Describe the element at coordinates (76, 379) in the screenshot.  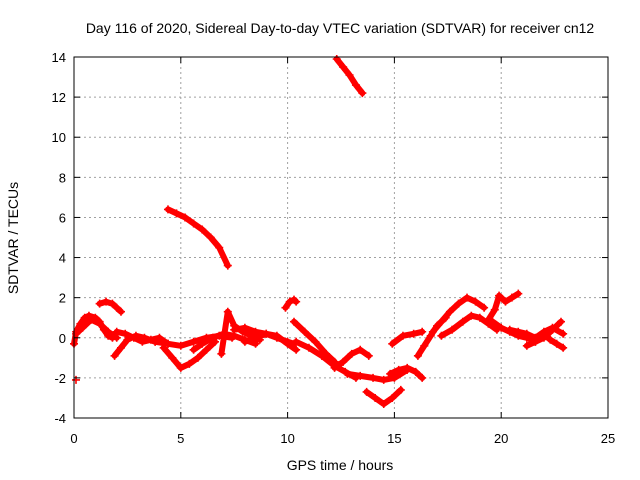
I see `outlier-point` at that location.